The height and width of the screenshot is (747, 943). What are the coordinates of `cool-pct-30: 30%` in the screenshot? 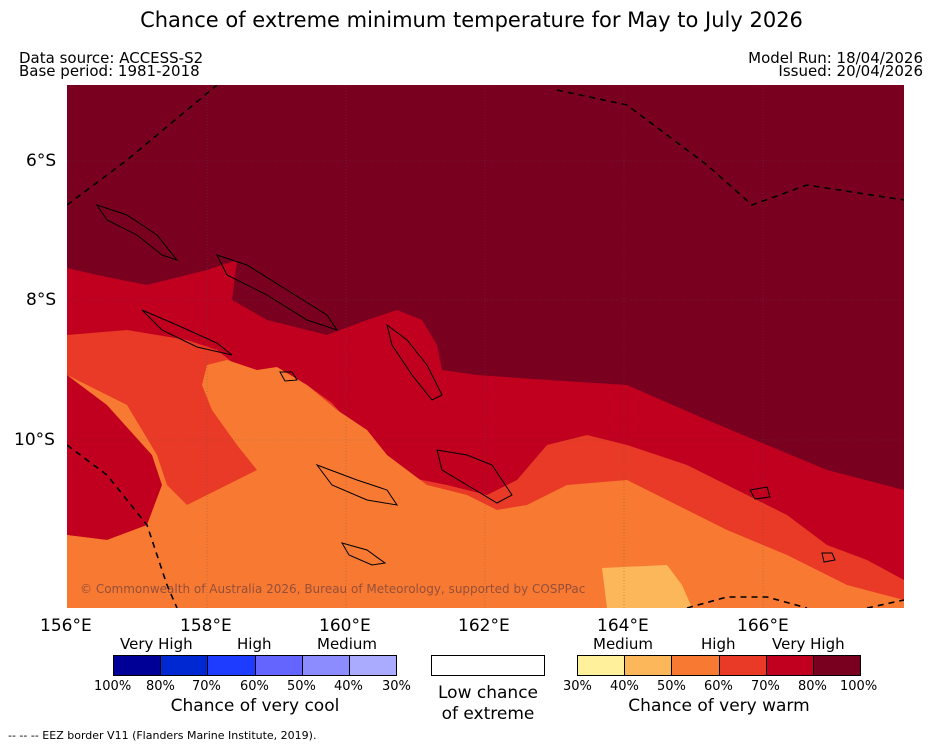 It's located at (396, 686).